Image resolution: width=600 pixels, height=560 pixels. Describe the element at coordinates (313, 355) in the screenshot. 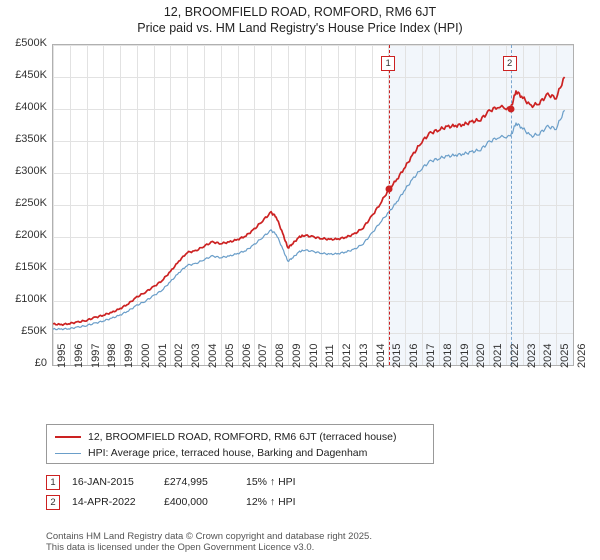

I see `x-axis-label: 2010` at that location.